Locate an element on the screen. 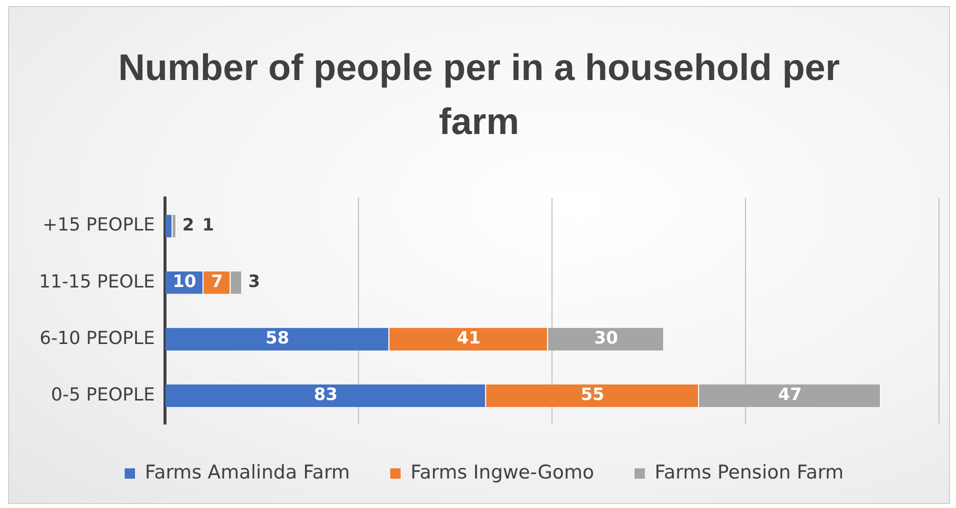  data-label: 10 is located at coordinates (184, 282).